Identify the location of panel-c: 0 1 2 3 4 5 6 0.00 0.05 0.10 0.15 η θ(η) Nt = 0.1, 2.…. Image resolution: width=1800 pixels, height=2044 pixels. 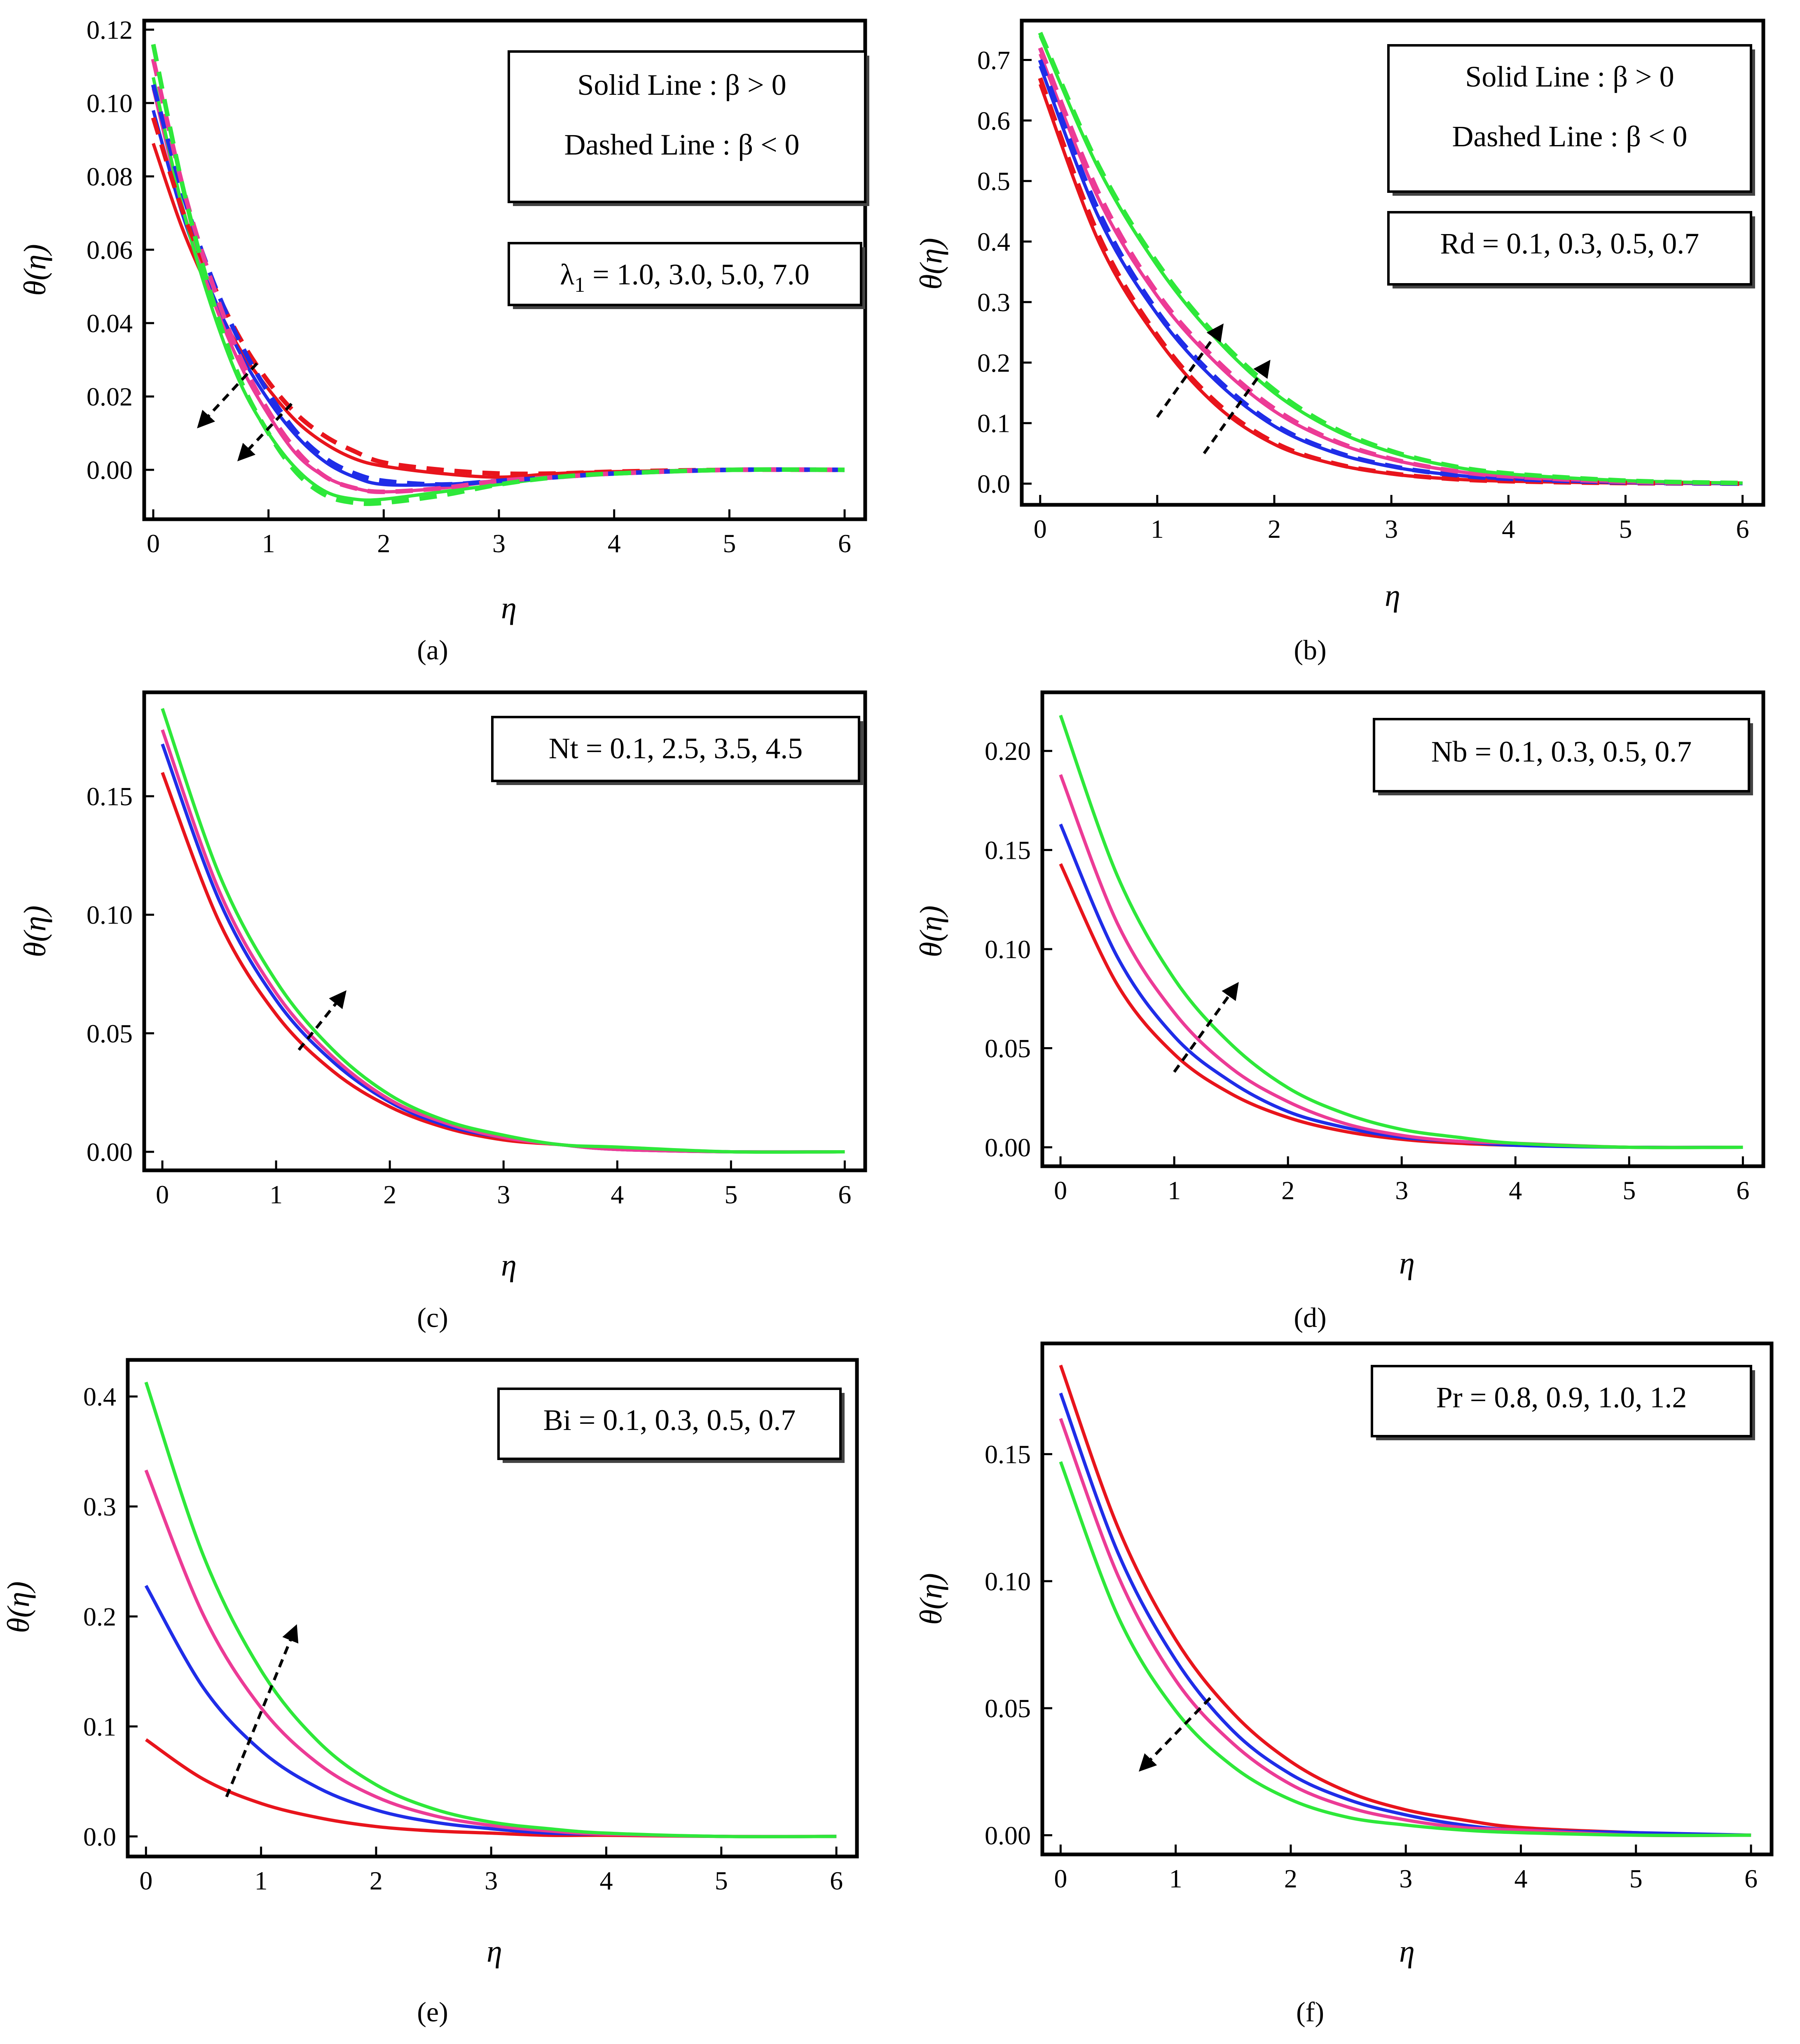
(442, 1011).